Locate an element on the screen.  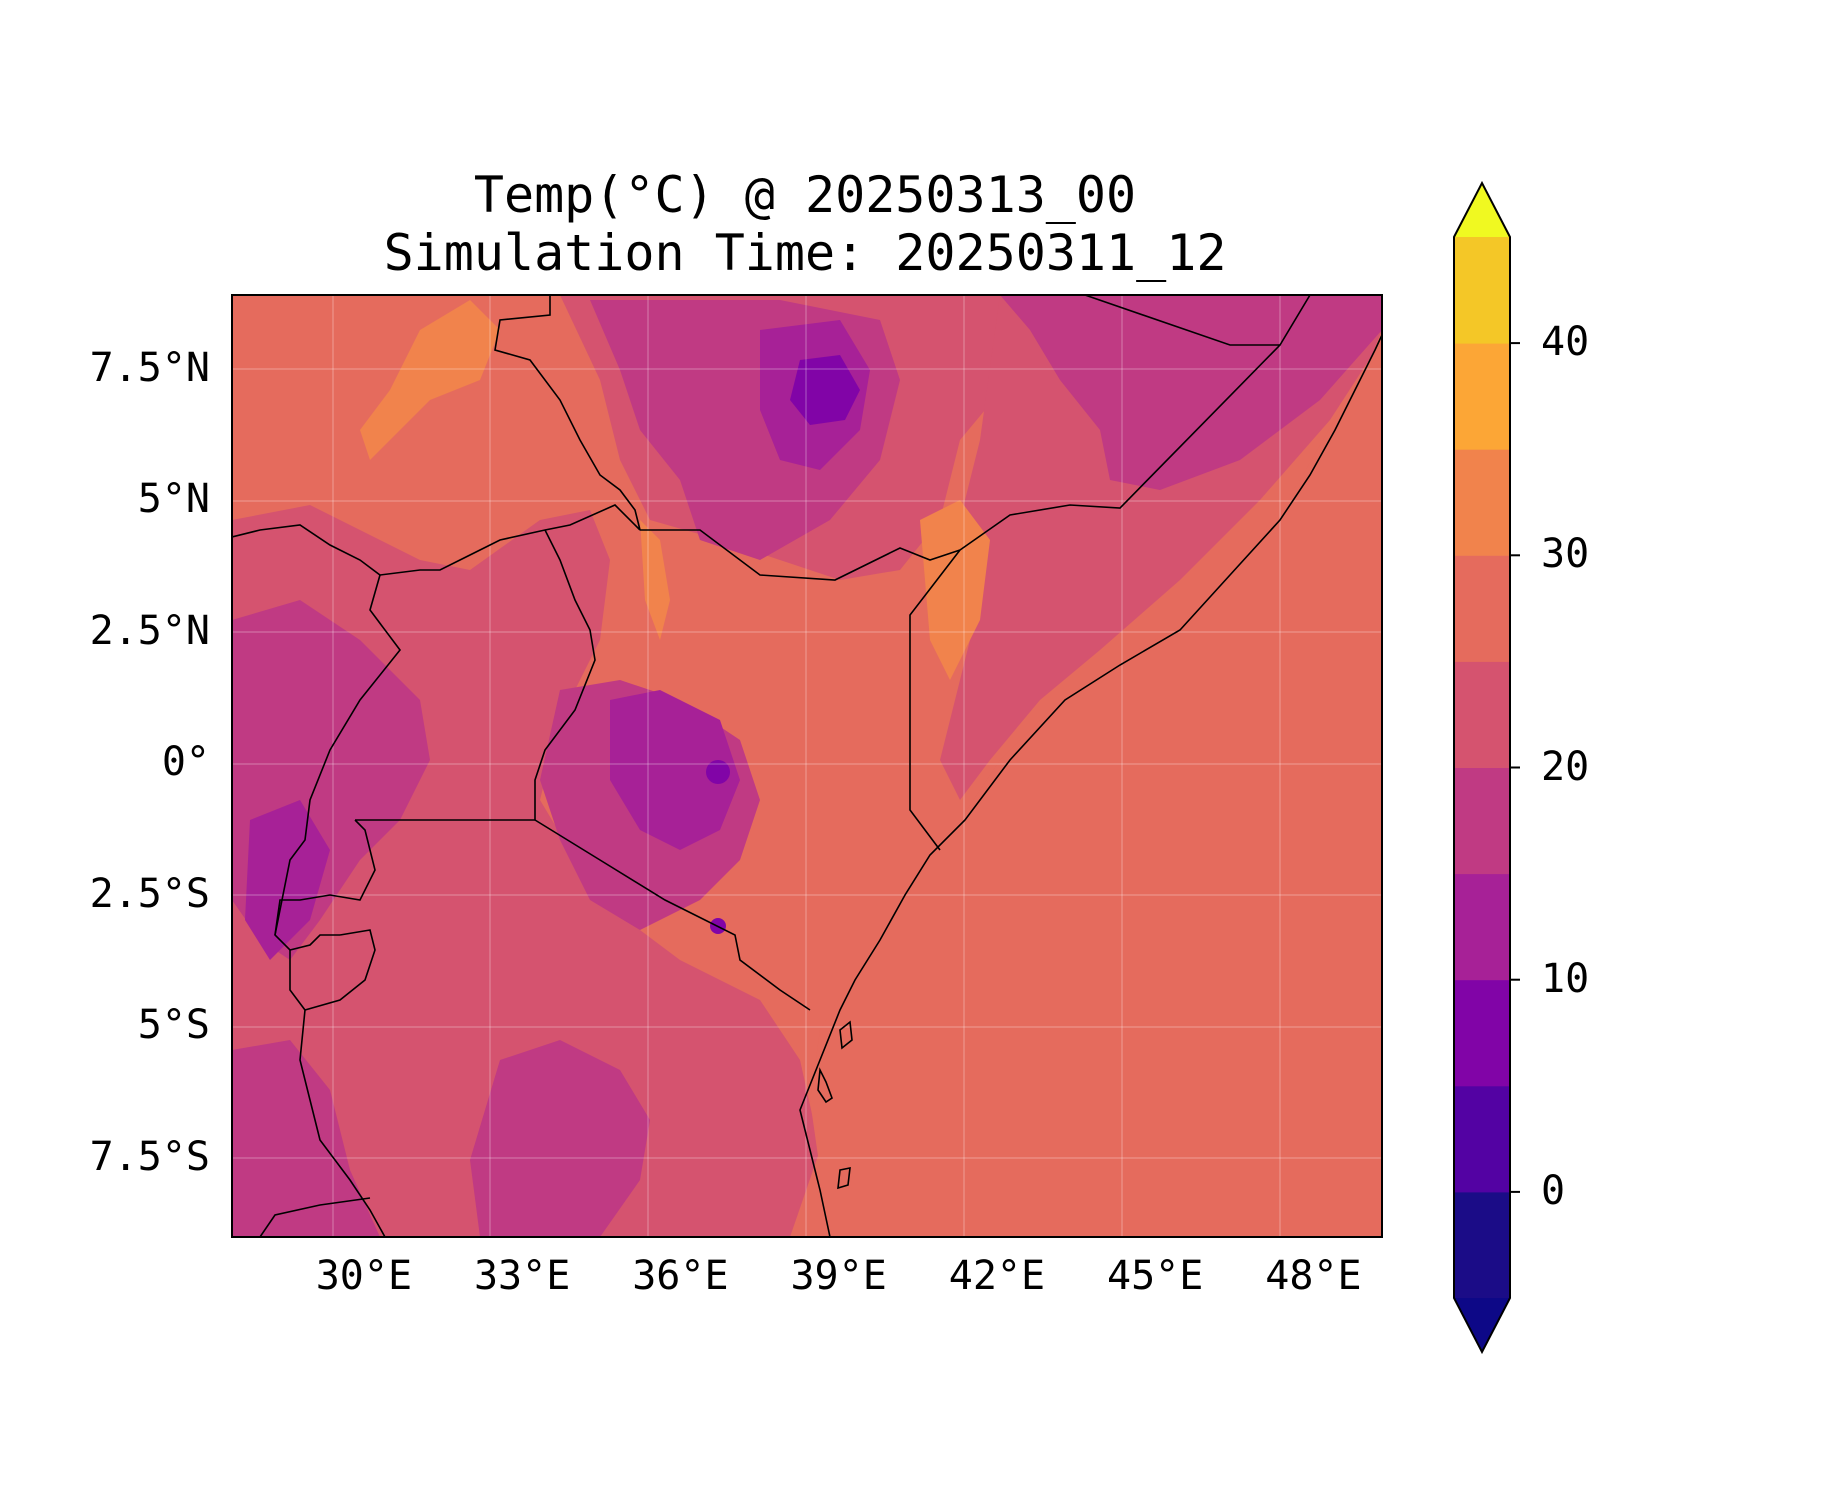
y-tick-label: 5°S is located at coordinates (173, 1025).